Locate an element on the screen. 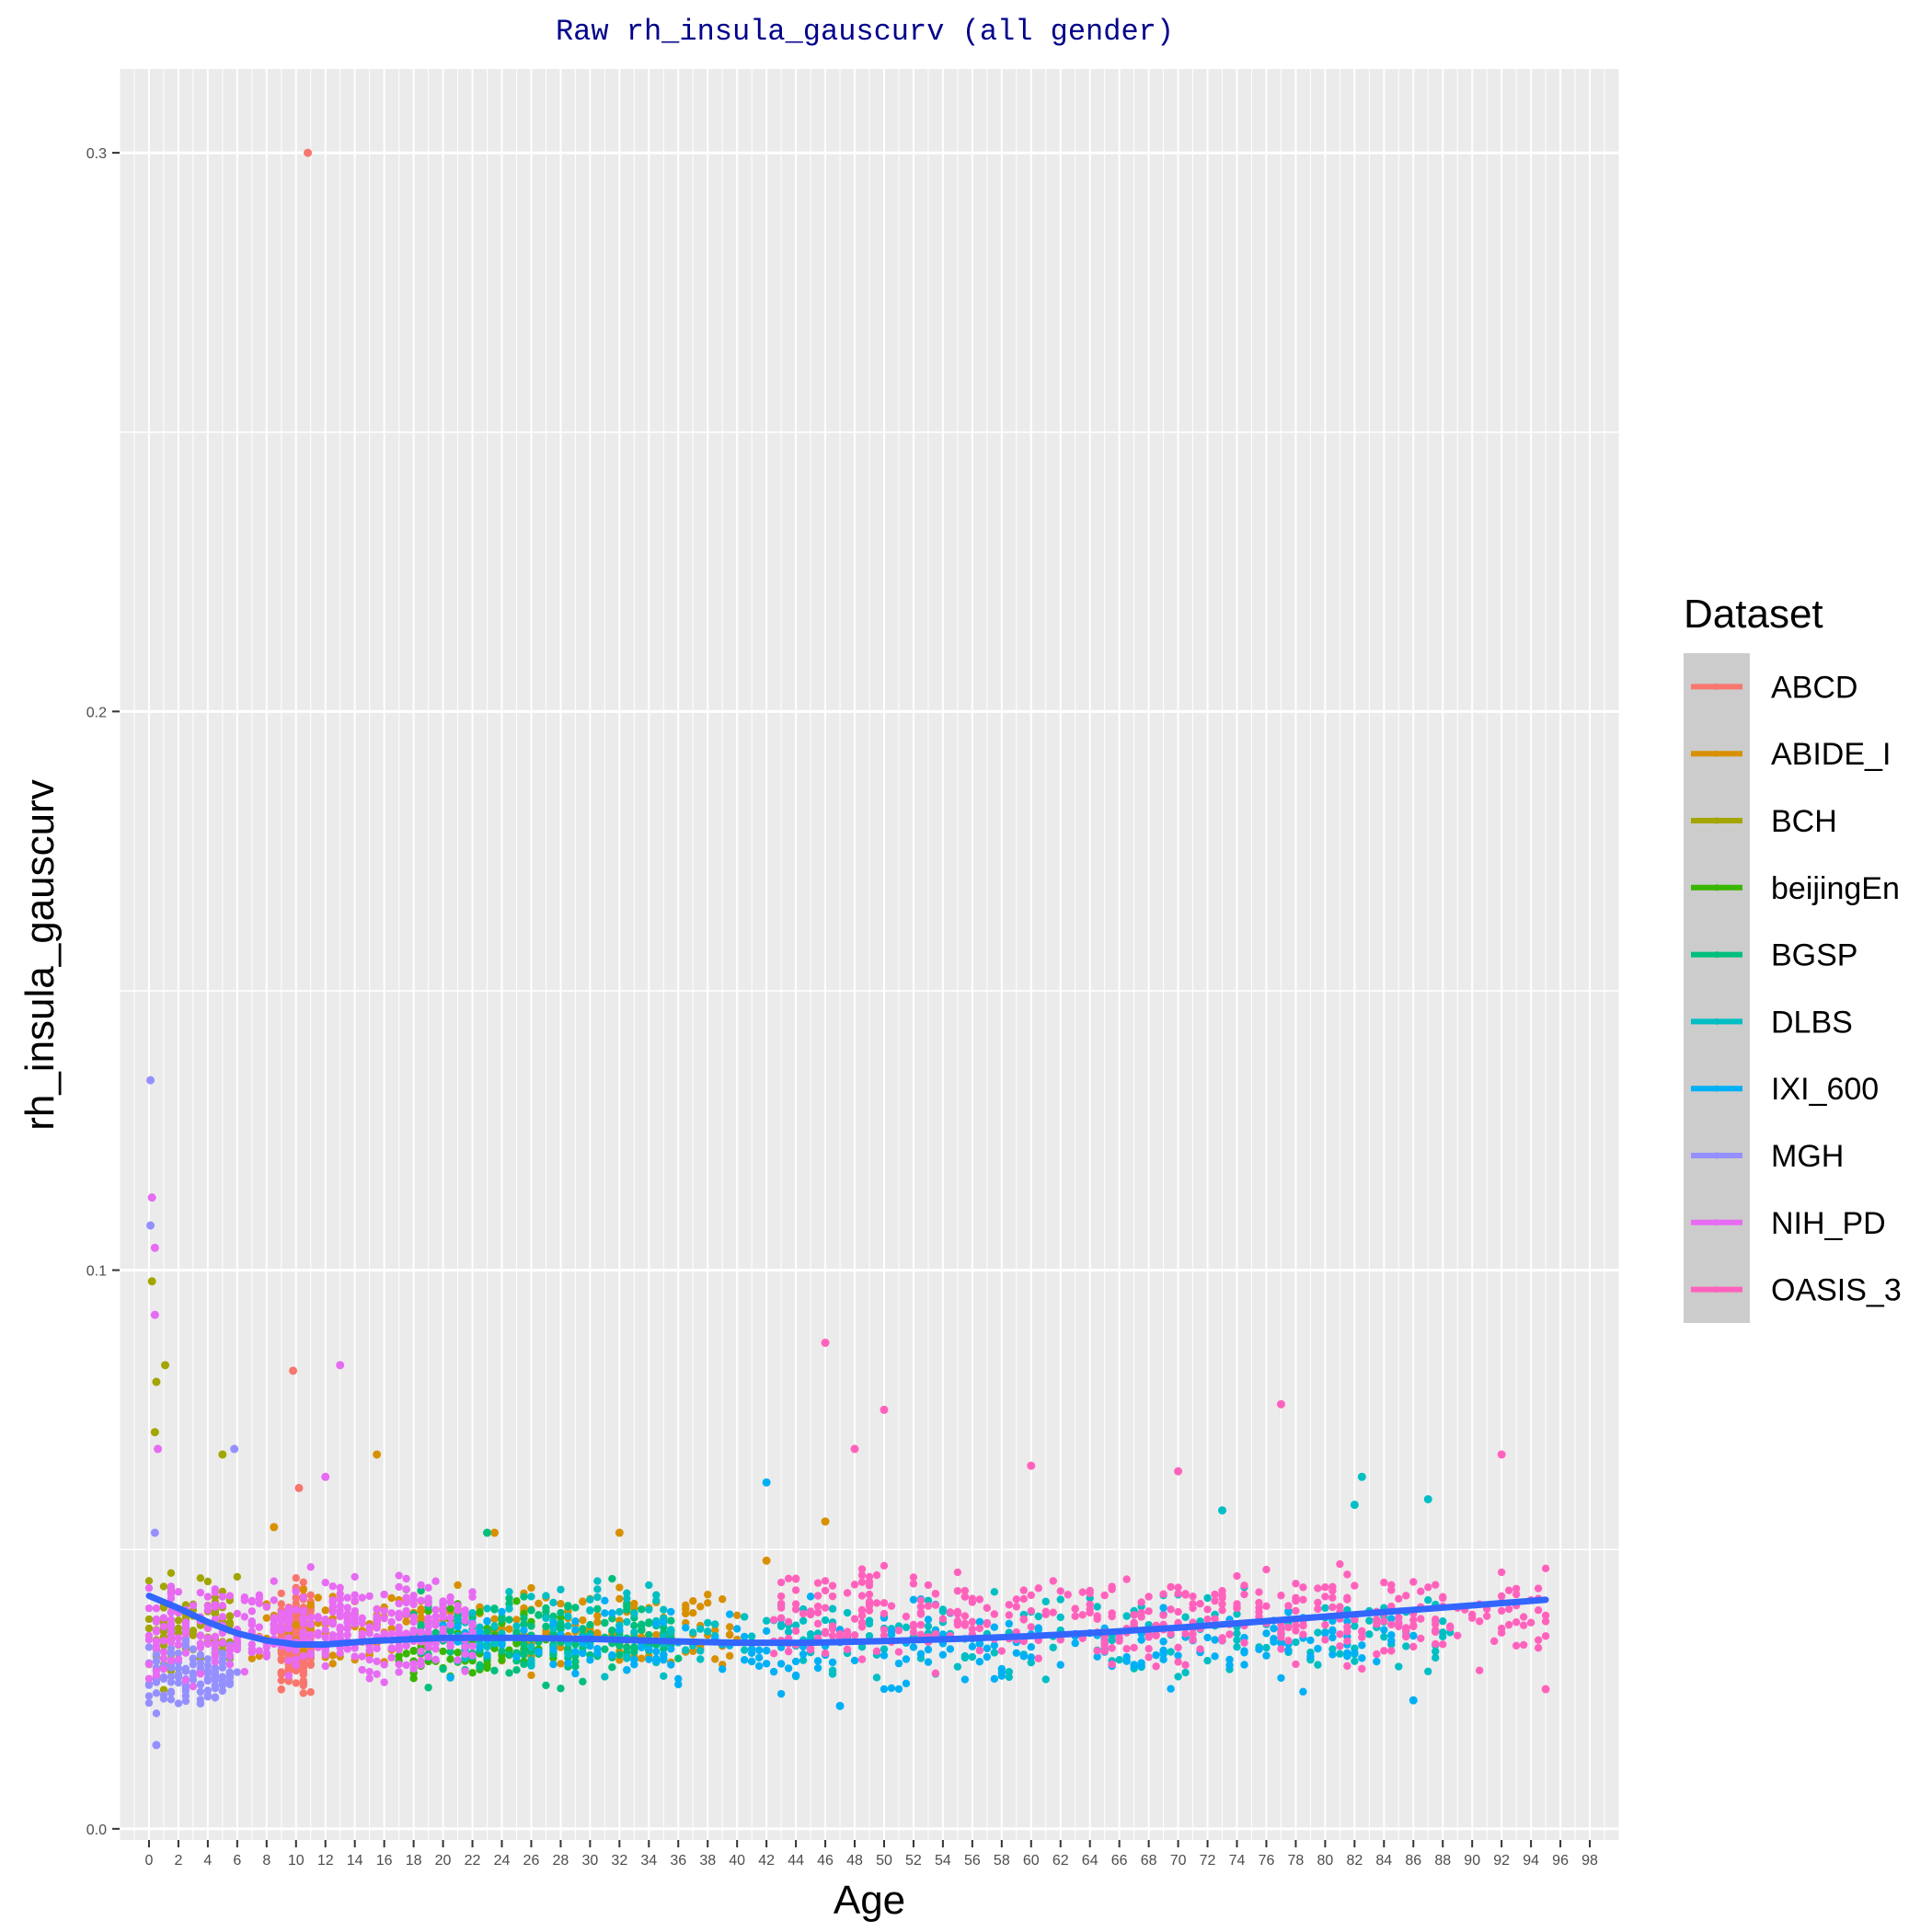  y-tick-label: 0.2 is located at coordinates (96, 712).